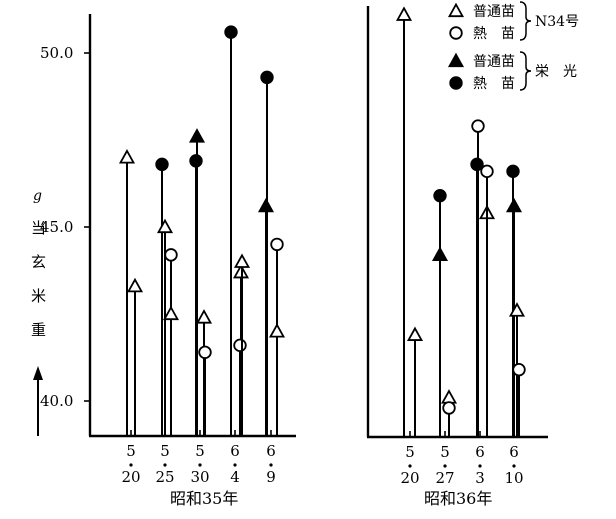 The width and height of the screenshot is (616, 519). What do you see at coordinates (557, 22) in the screenshot?
I see `legend-group-label: N34号` at bounding box center [557, 22].